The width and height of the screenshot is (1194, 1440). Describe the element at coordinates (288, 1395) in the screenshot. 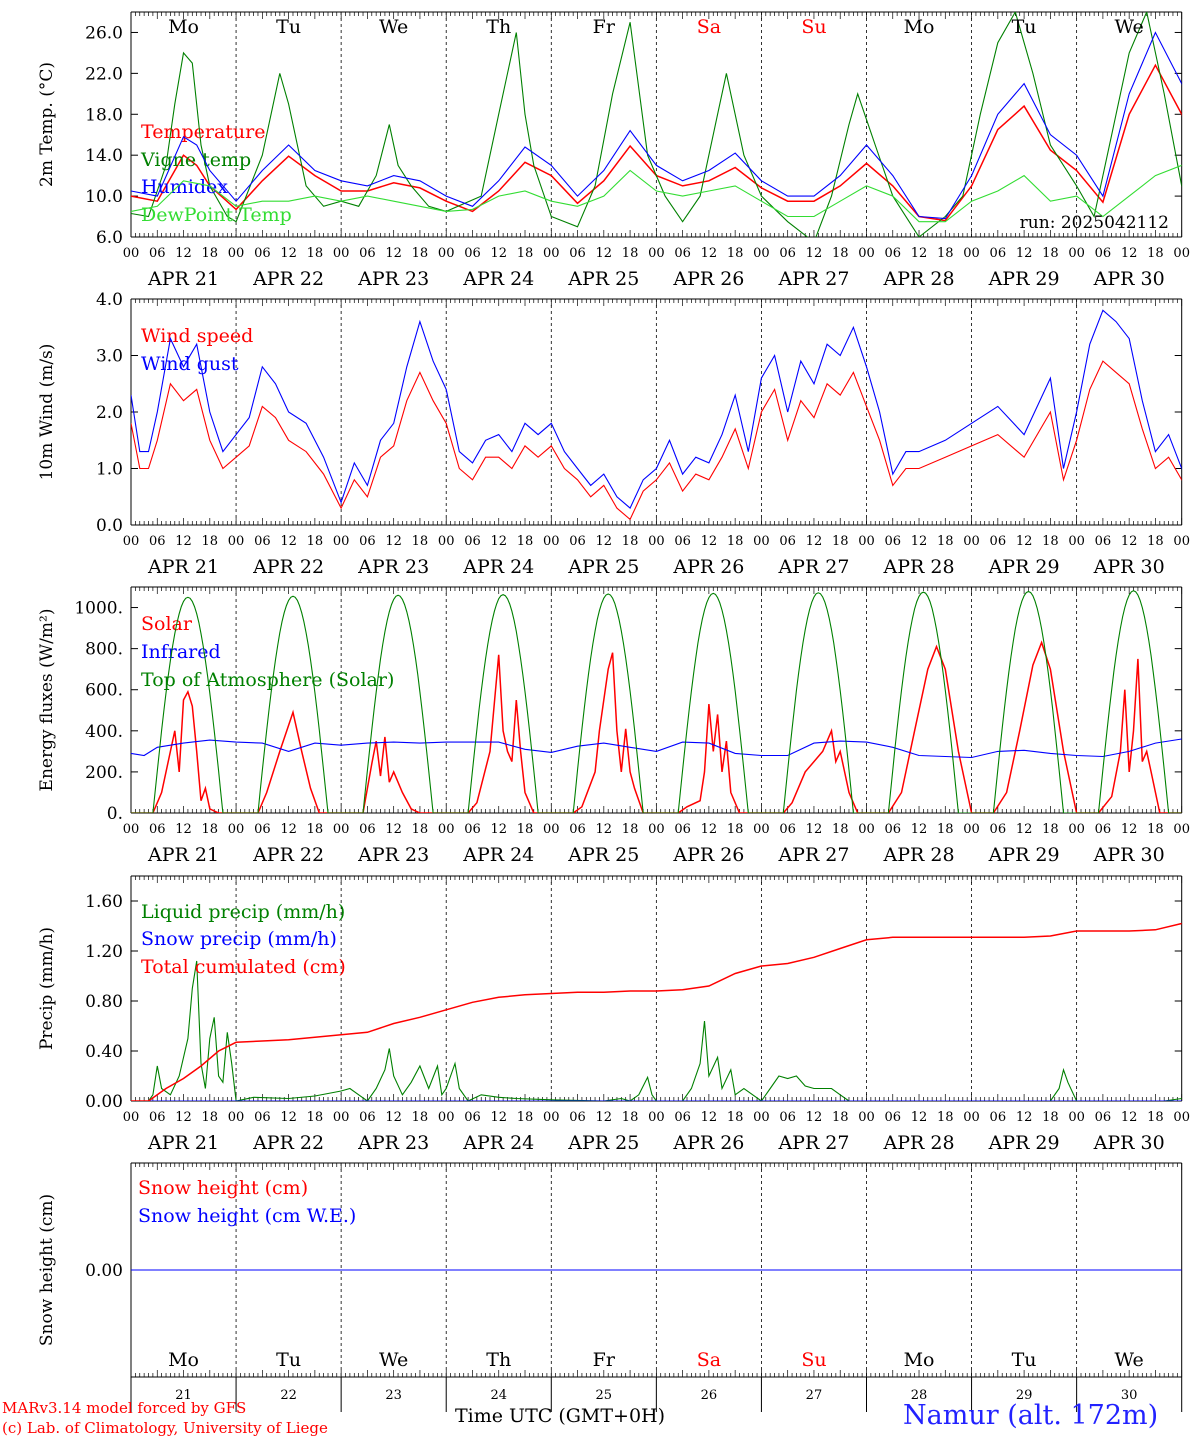

I see `bottom-day-number: 22` at that location.